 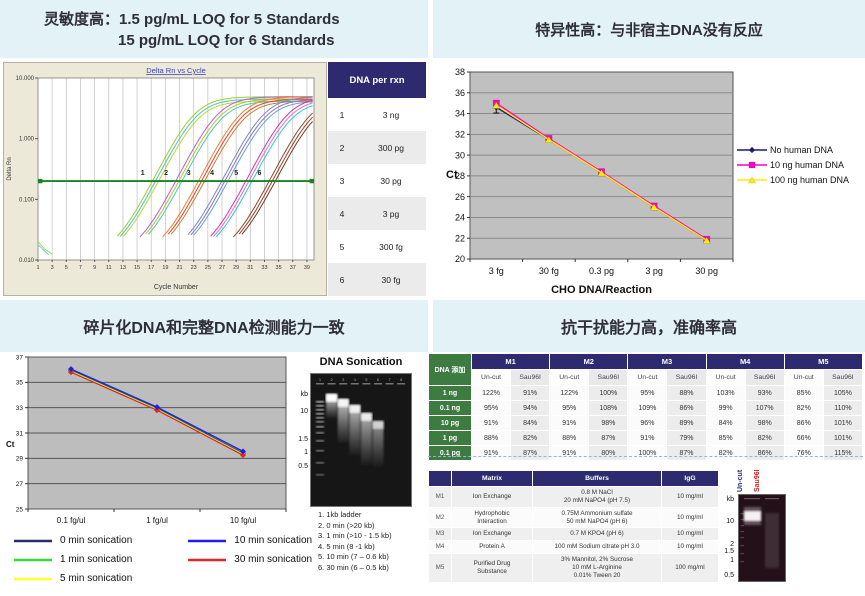 What do you see at coordinates (842, 408) in the screenshot?
I see `recovery-value: 110%` at bounding box center [842, 408].